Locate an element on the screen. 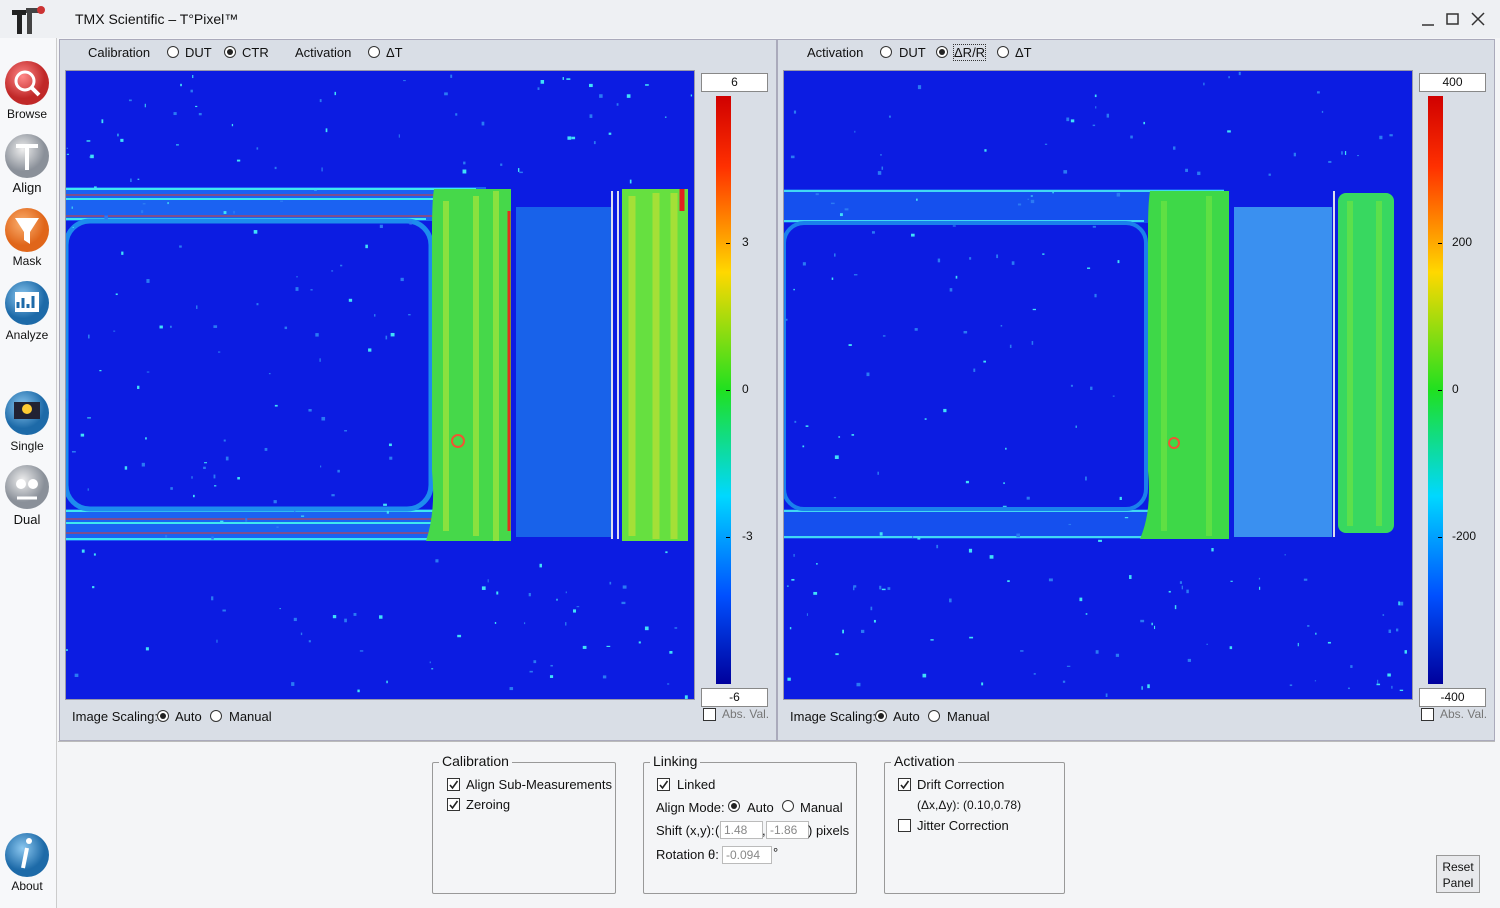 This screenshot has width=1500, height=908. sidebar-label: Dual is located at coordinates (27, 519).